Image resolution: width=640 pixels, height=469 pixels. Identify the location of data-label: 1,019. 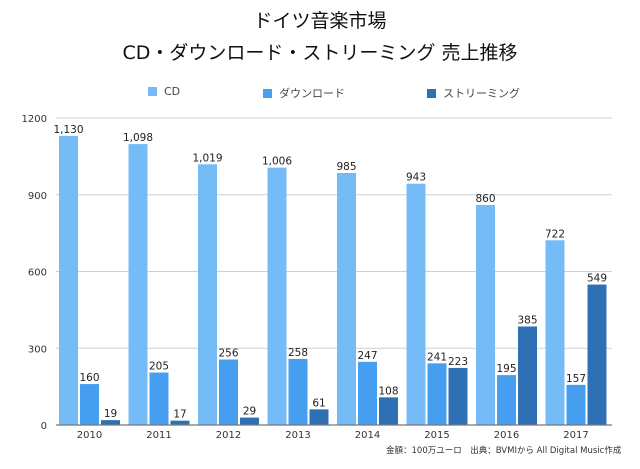
(207, 158).